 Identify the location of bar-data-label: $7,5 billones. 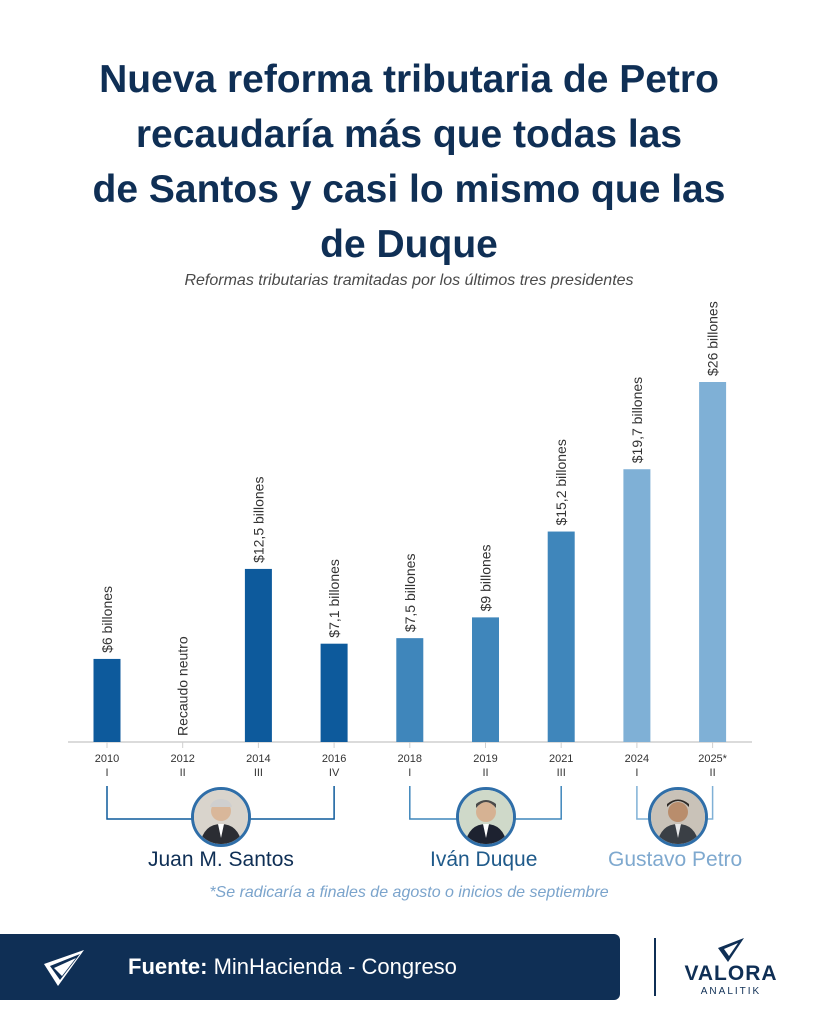
(410, 593).